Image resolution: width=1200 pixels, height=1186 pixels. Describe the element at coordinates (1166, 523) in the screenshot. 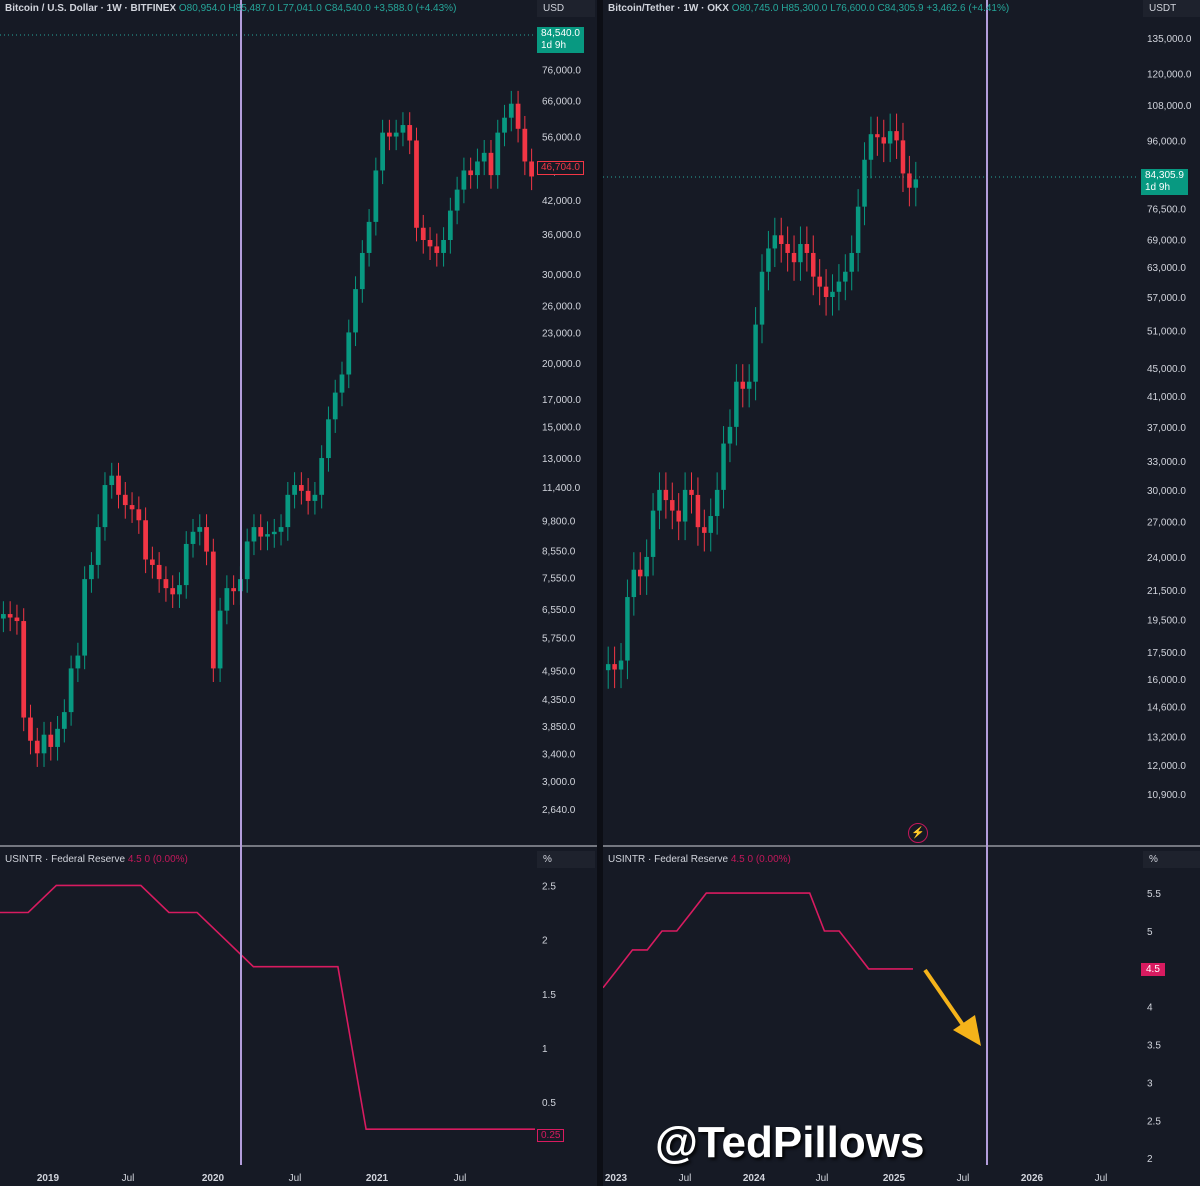

I see `right-y-tick: 27,000.0` at that location.